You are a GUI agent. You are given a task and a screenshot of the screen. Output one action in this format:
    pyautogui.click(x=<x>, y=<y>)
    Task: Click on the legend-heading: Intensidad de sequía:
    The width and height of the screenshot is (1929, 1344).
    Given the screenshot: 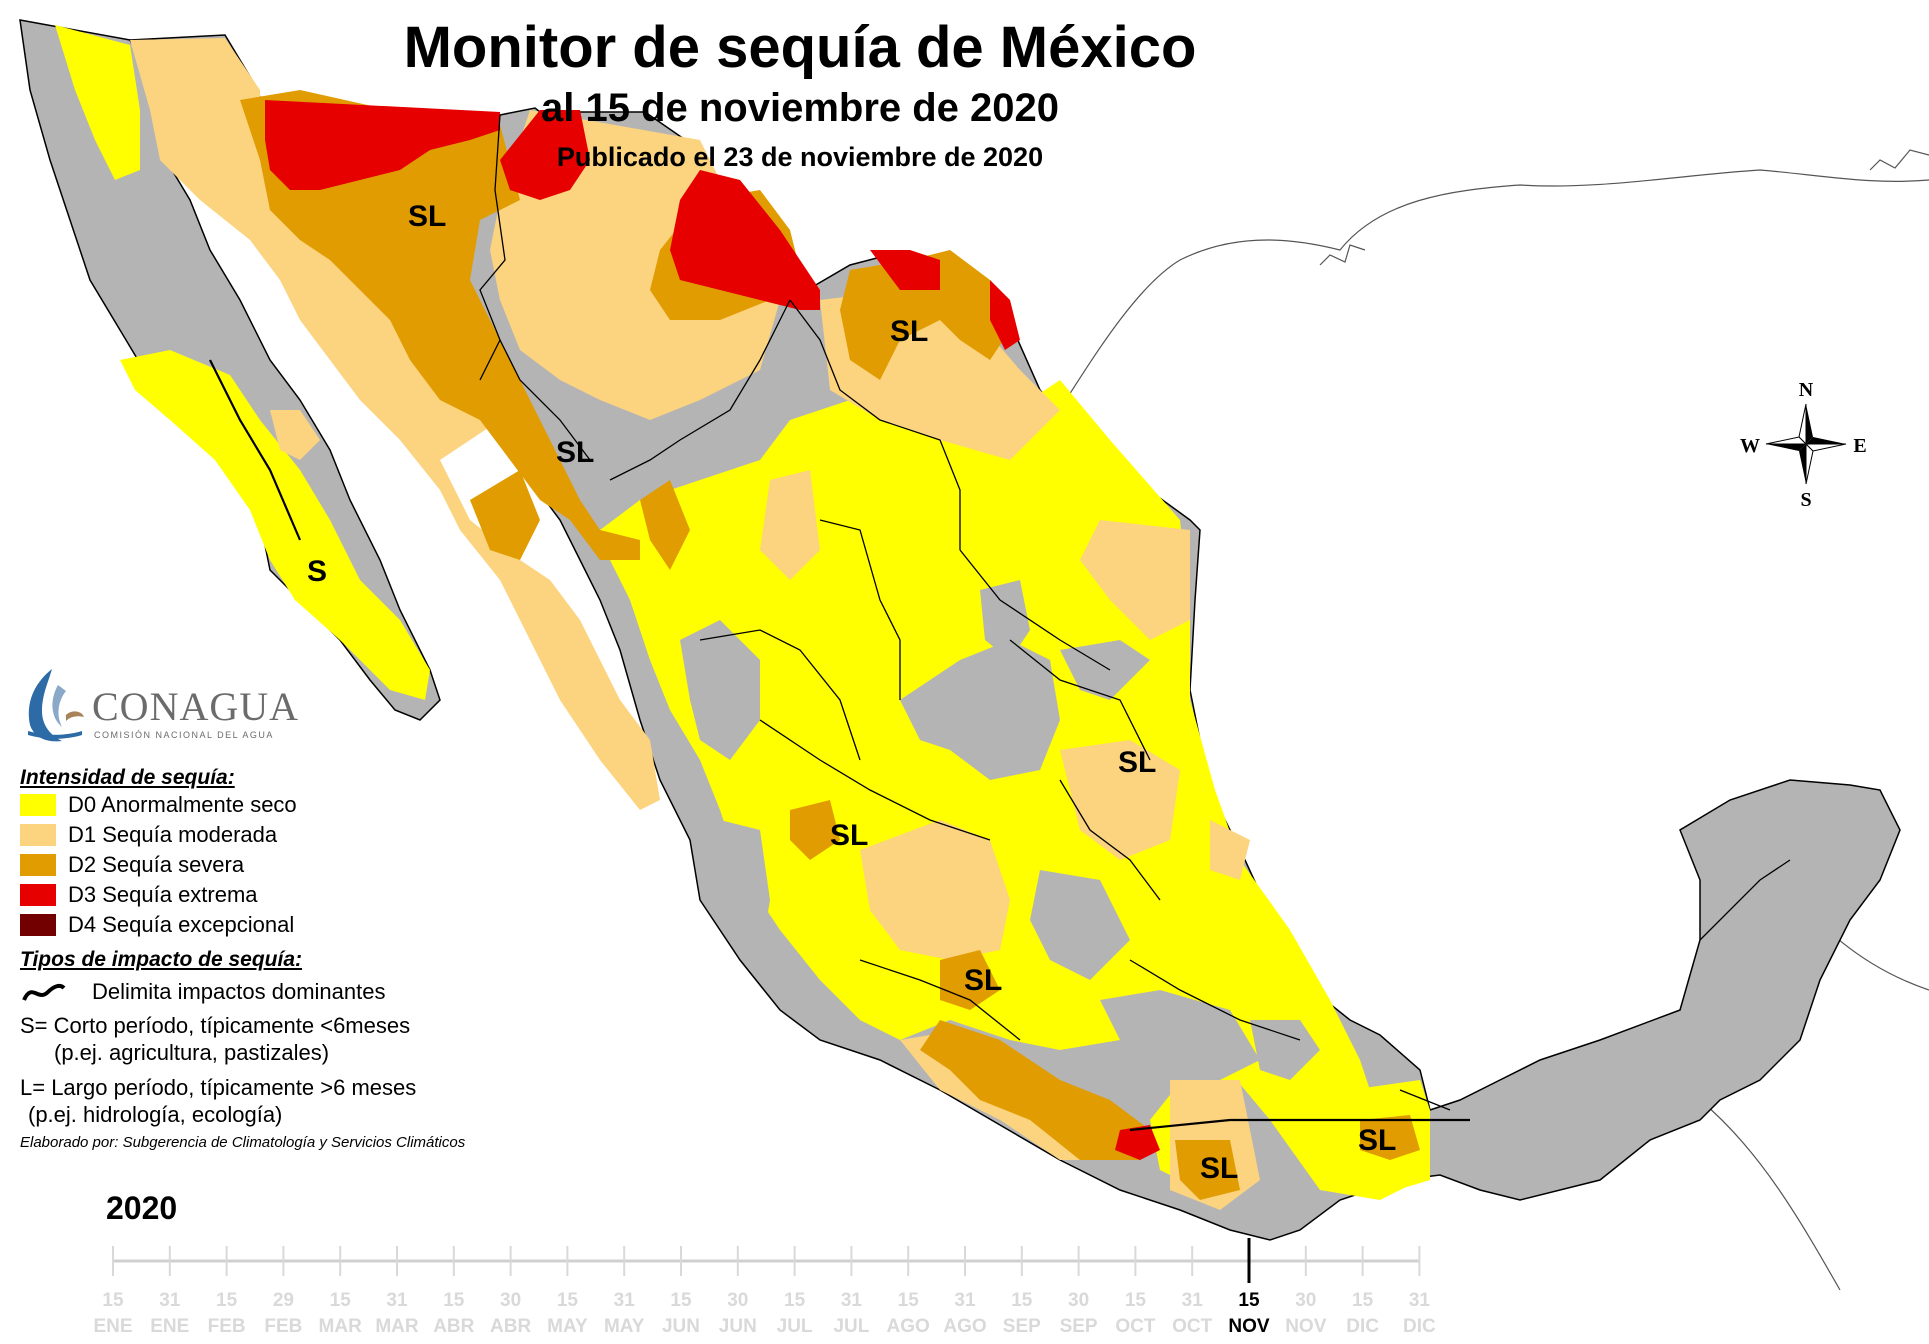 What is the action you would take?
    pyautogui.click(x=127, y=777)
    